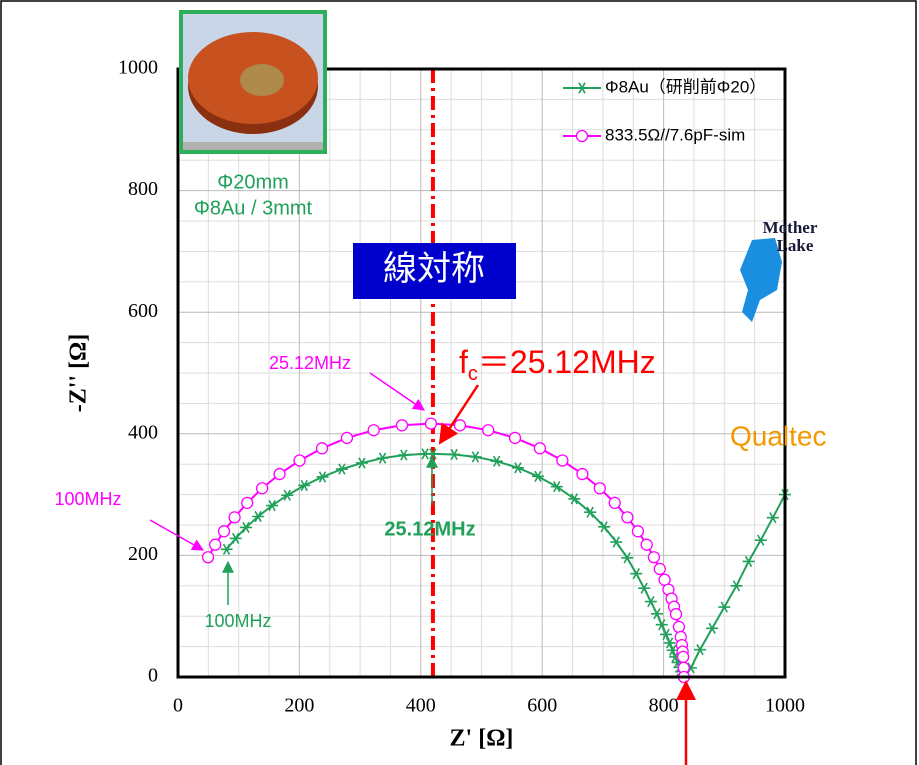 The width and height of the screenshot is (919, 765). What do you see at coordinates (310, 363) in the screenshot?
I see `sim-peak-label: 25.12MHz` at bounding box center [310, 363].